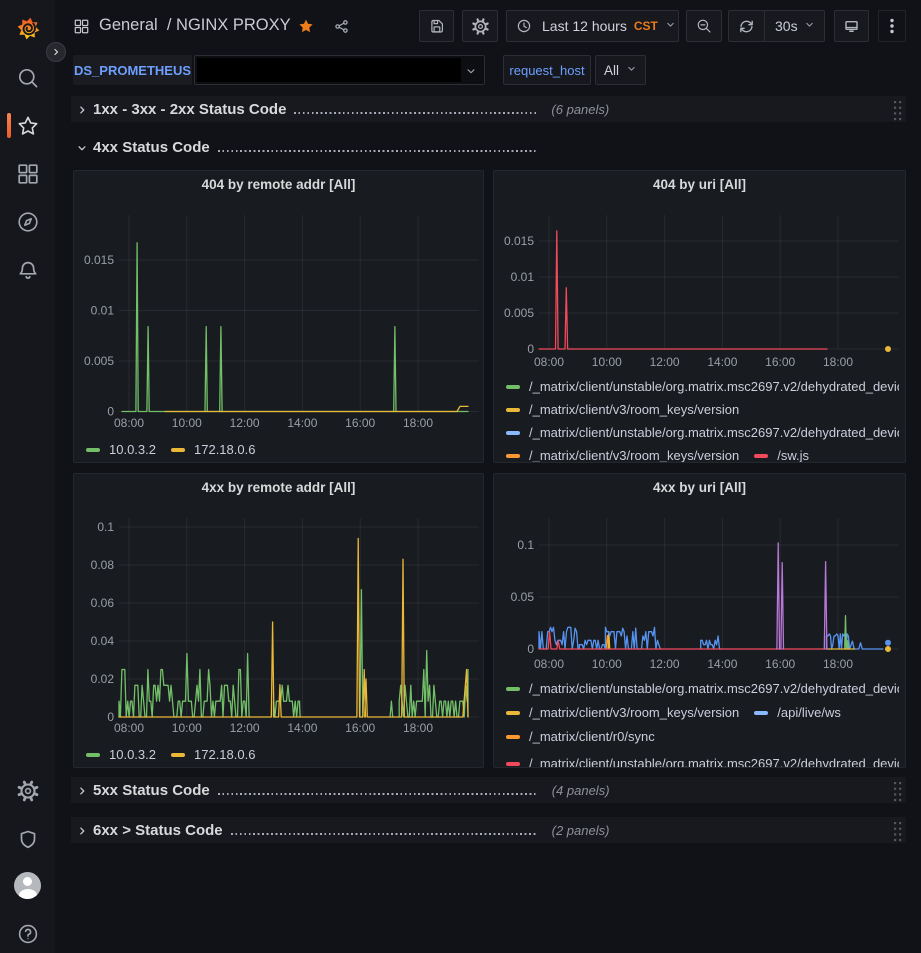 The image size is (921, 953). I want to click on svg-text: 0.06, so click(103, 603).